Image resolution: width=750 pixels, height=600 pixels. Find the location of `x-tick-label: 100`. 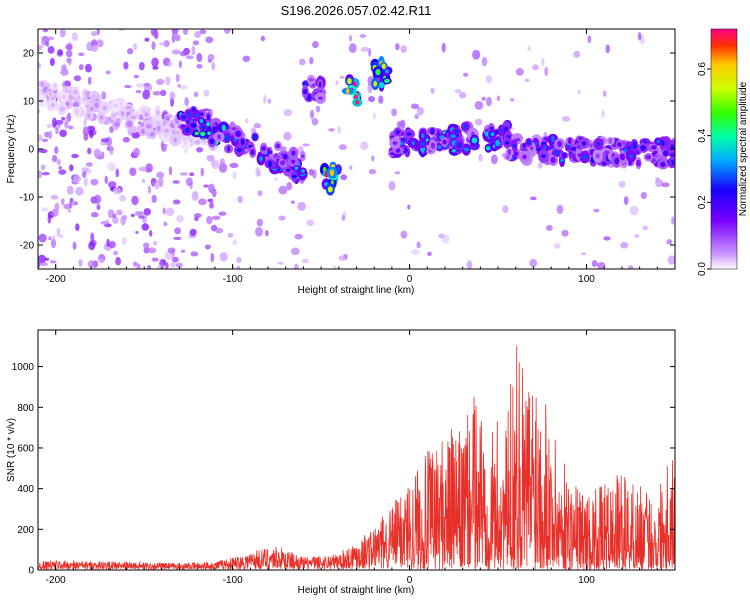

x-tick-label: 100 is located at coordinates (586, 279).